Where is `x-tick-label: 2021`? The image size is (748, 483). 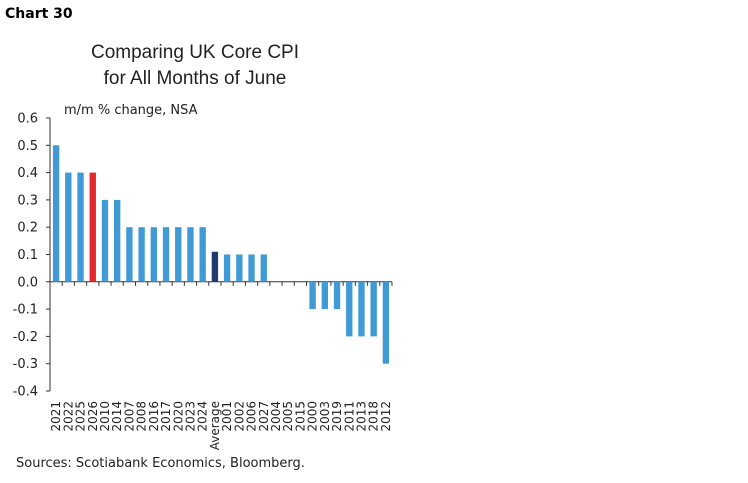
x-tick-label: 2021 is located at coordinates (56, 416).